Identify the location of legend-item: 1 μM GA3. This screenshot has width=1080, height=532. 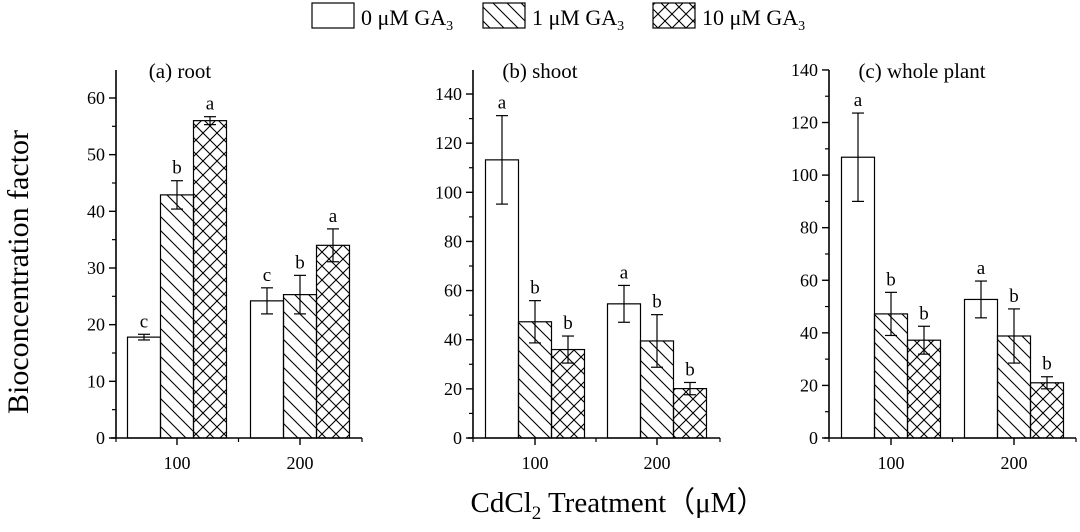
(553, 18).